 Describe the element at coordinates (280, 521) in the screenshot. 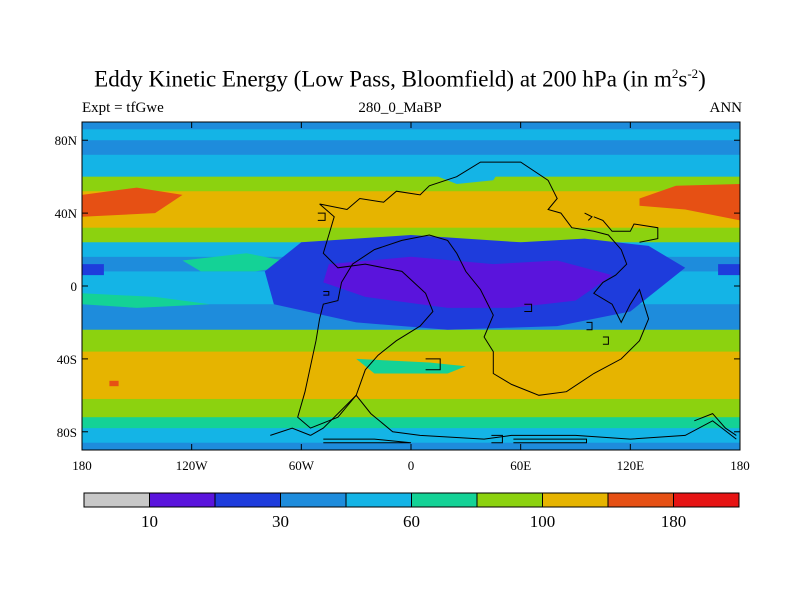

I see `colorbar-label: 30` at that location.